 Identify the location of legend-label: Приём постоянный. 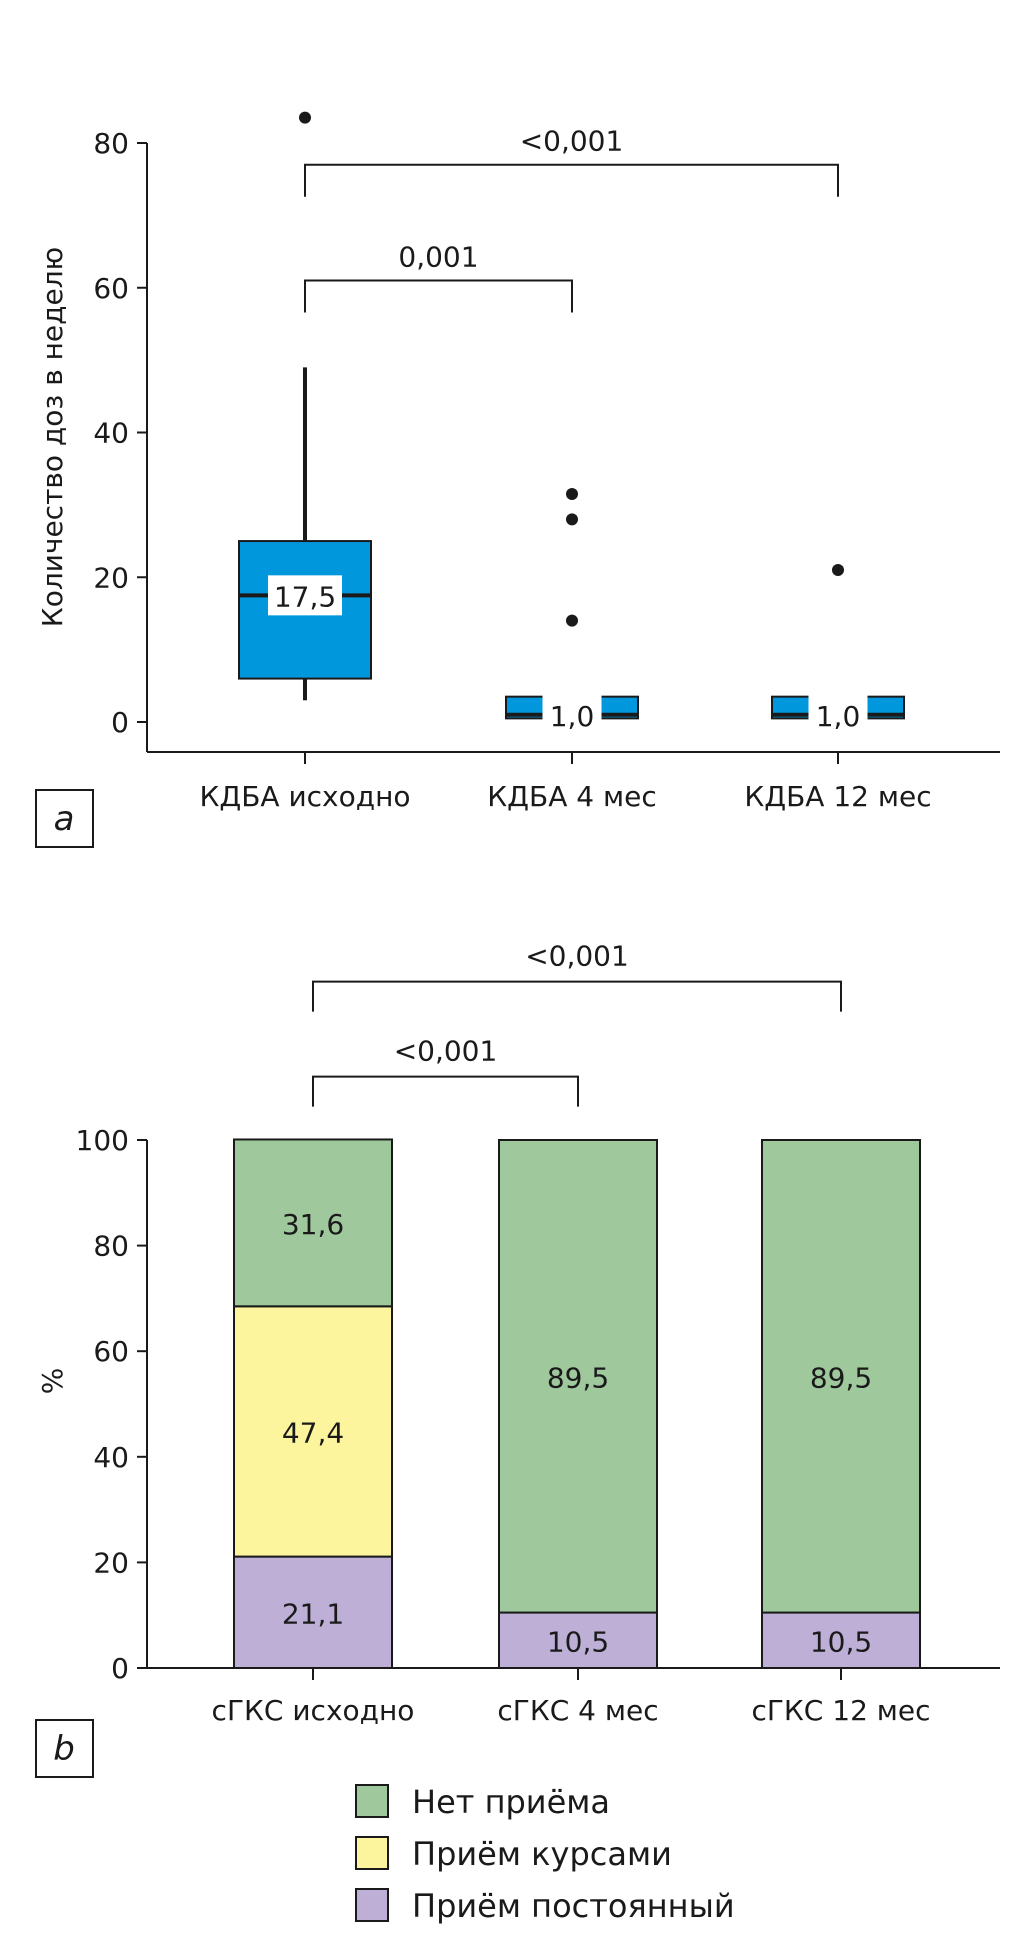
(573, 1906).